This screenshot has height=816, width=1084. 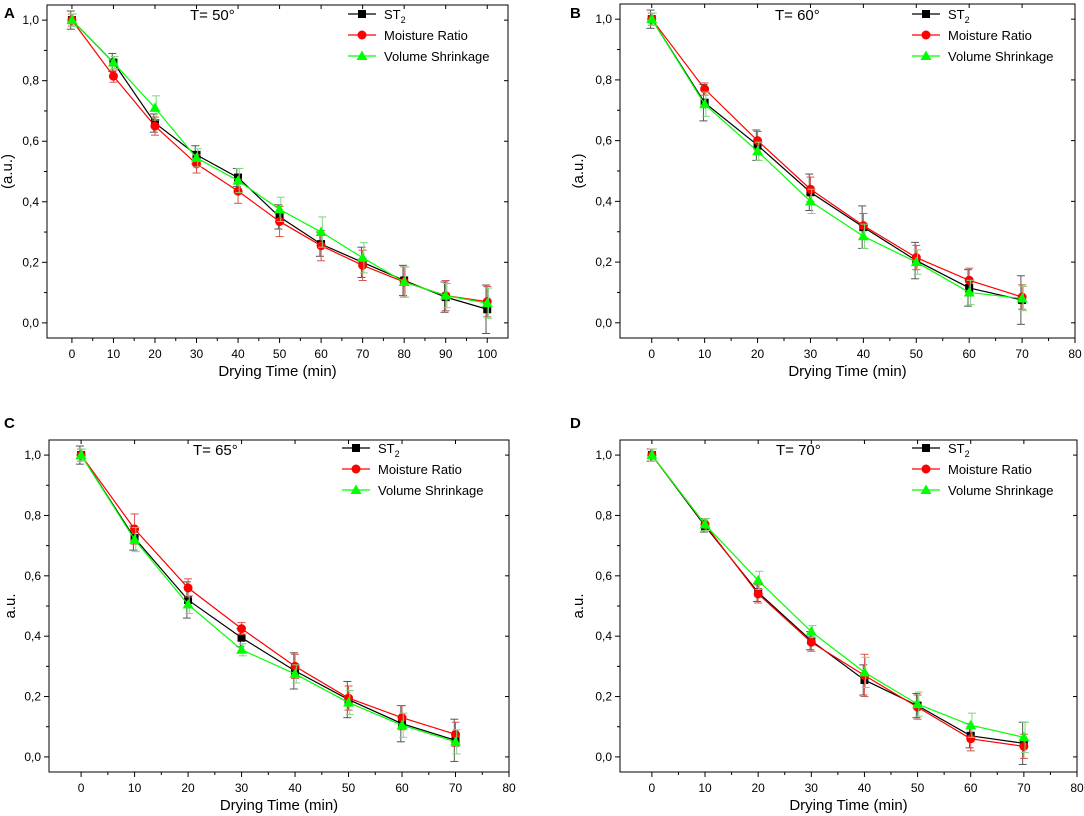 I want to click on panel-letter: A, so click(x=9, y=13).